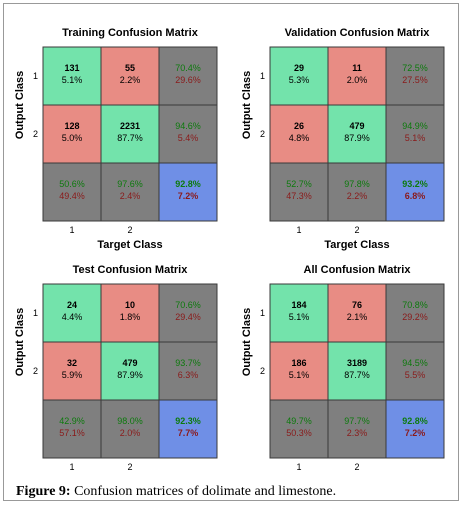 The height and width of the screenshot is (506, 464). Describe the element at coordinates (72, 305) in the screenshot. I see `cell-count: 24` at that location.